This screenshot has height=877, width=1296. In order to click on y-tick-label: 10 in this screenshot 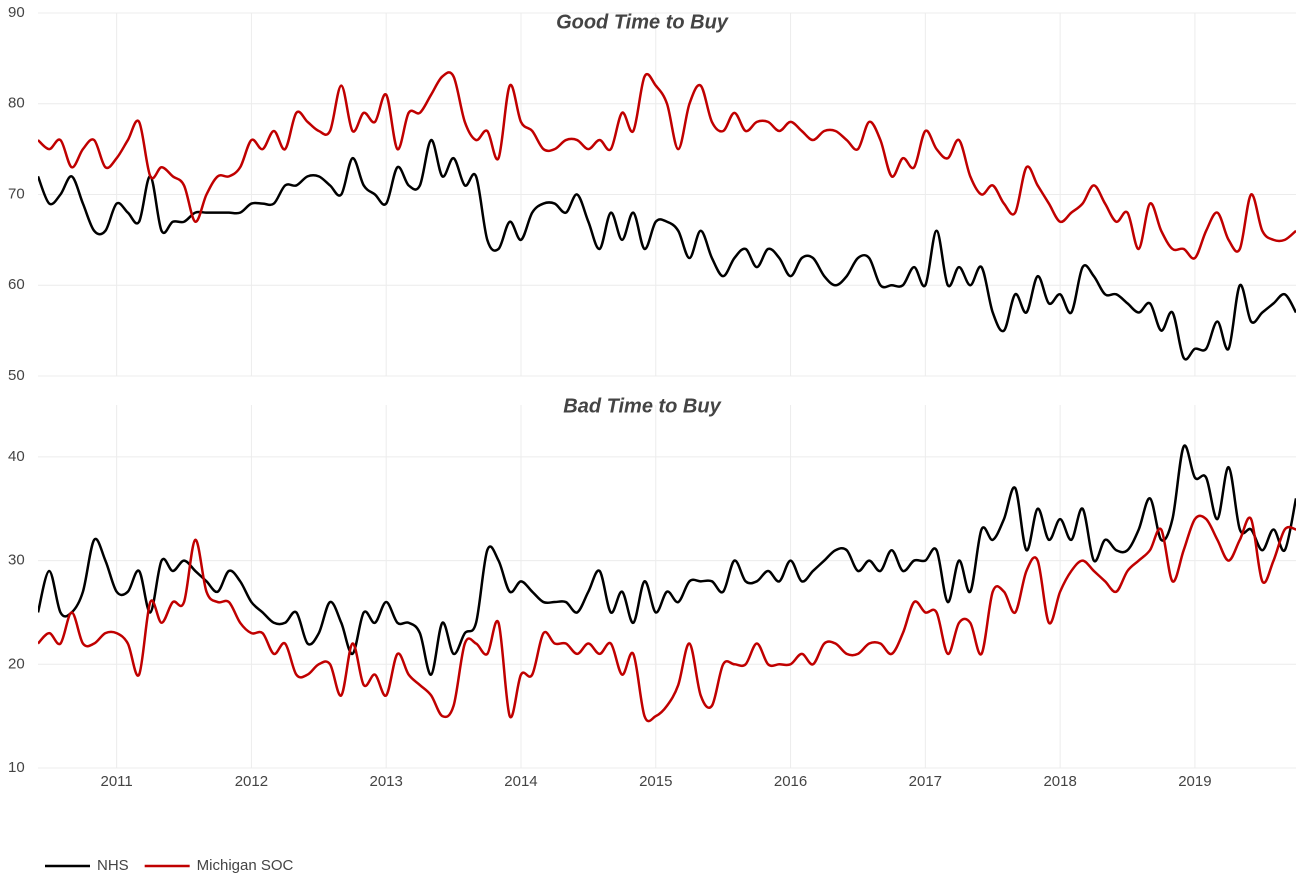, I will do `click(16, 767)`.